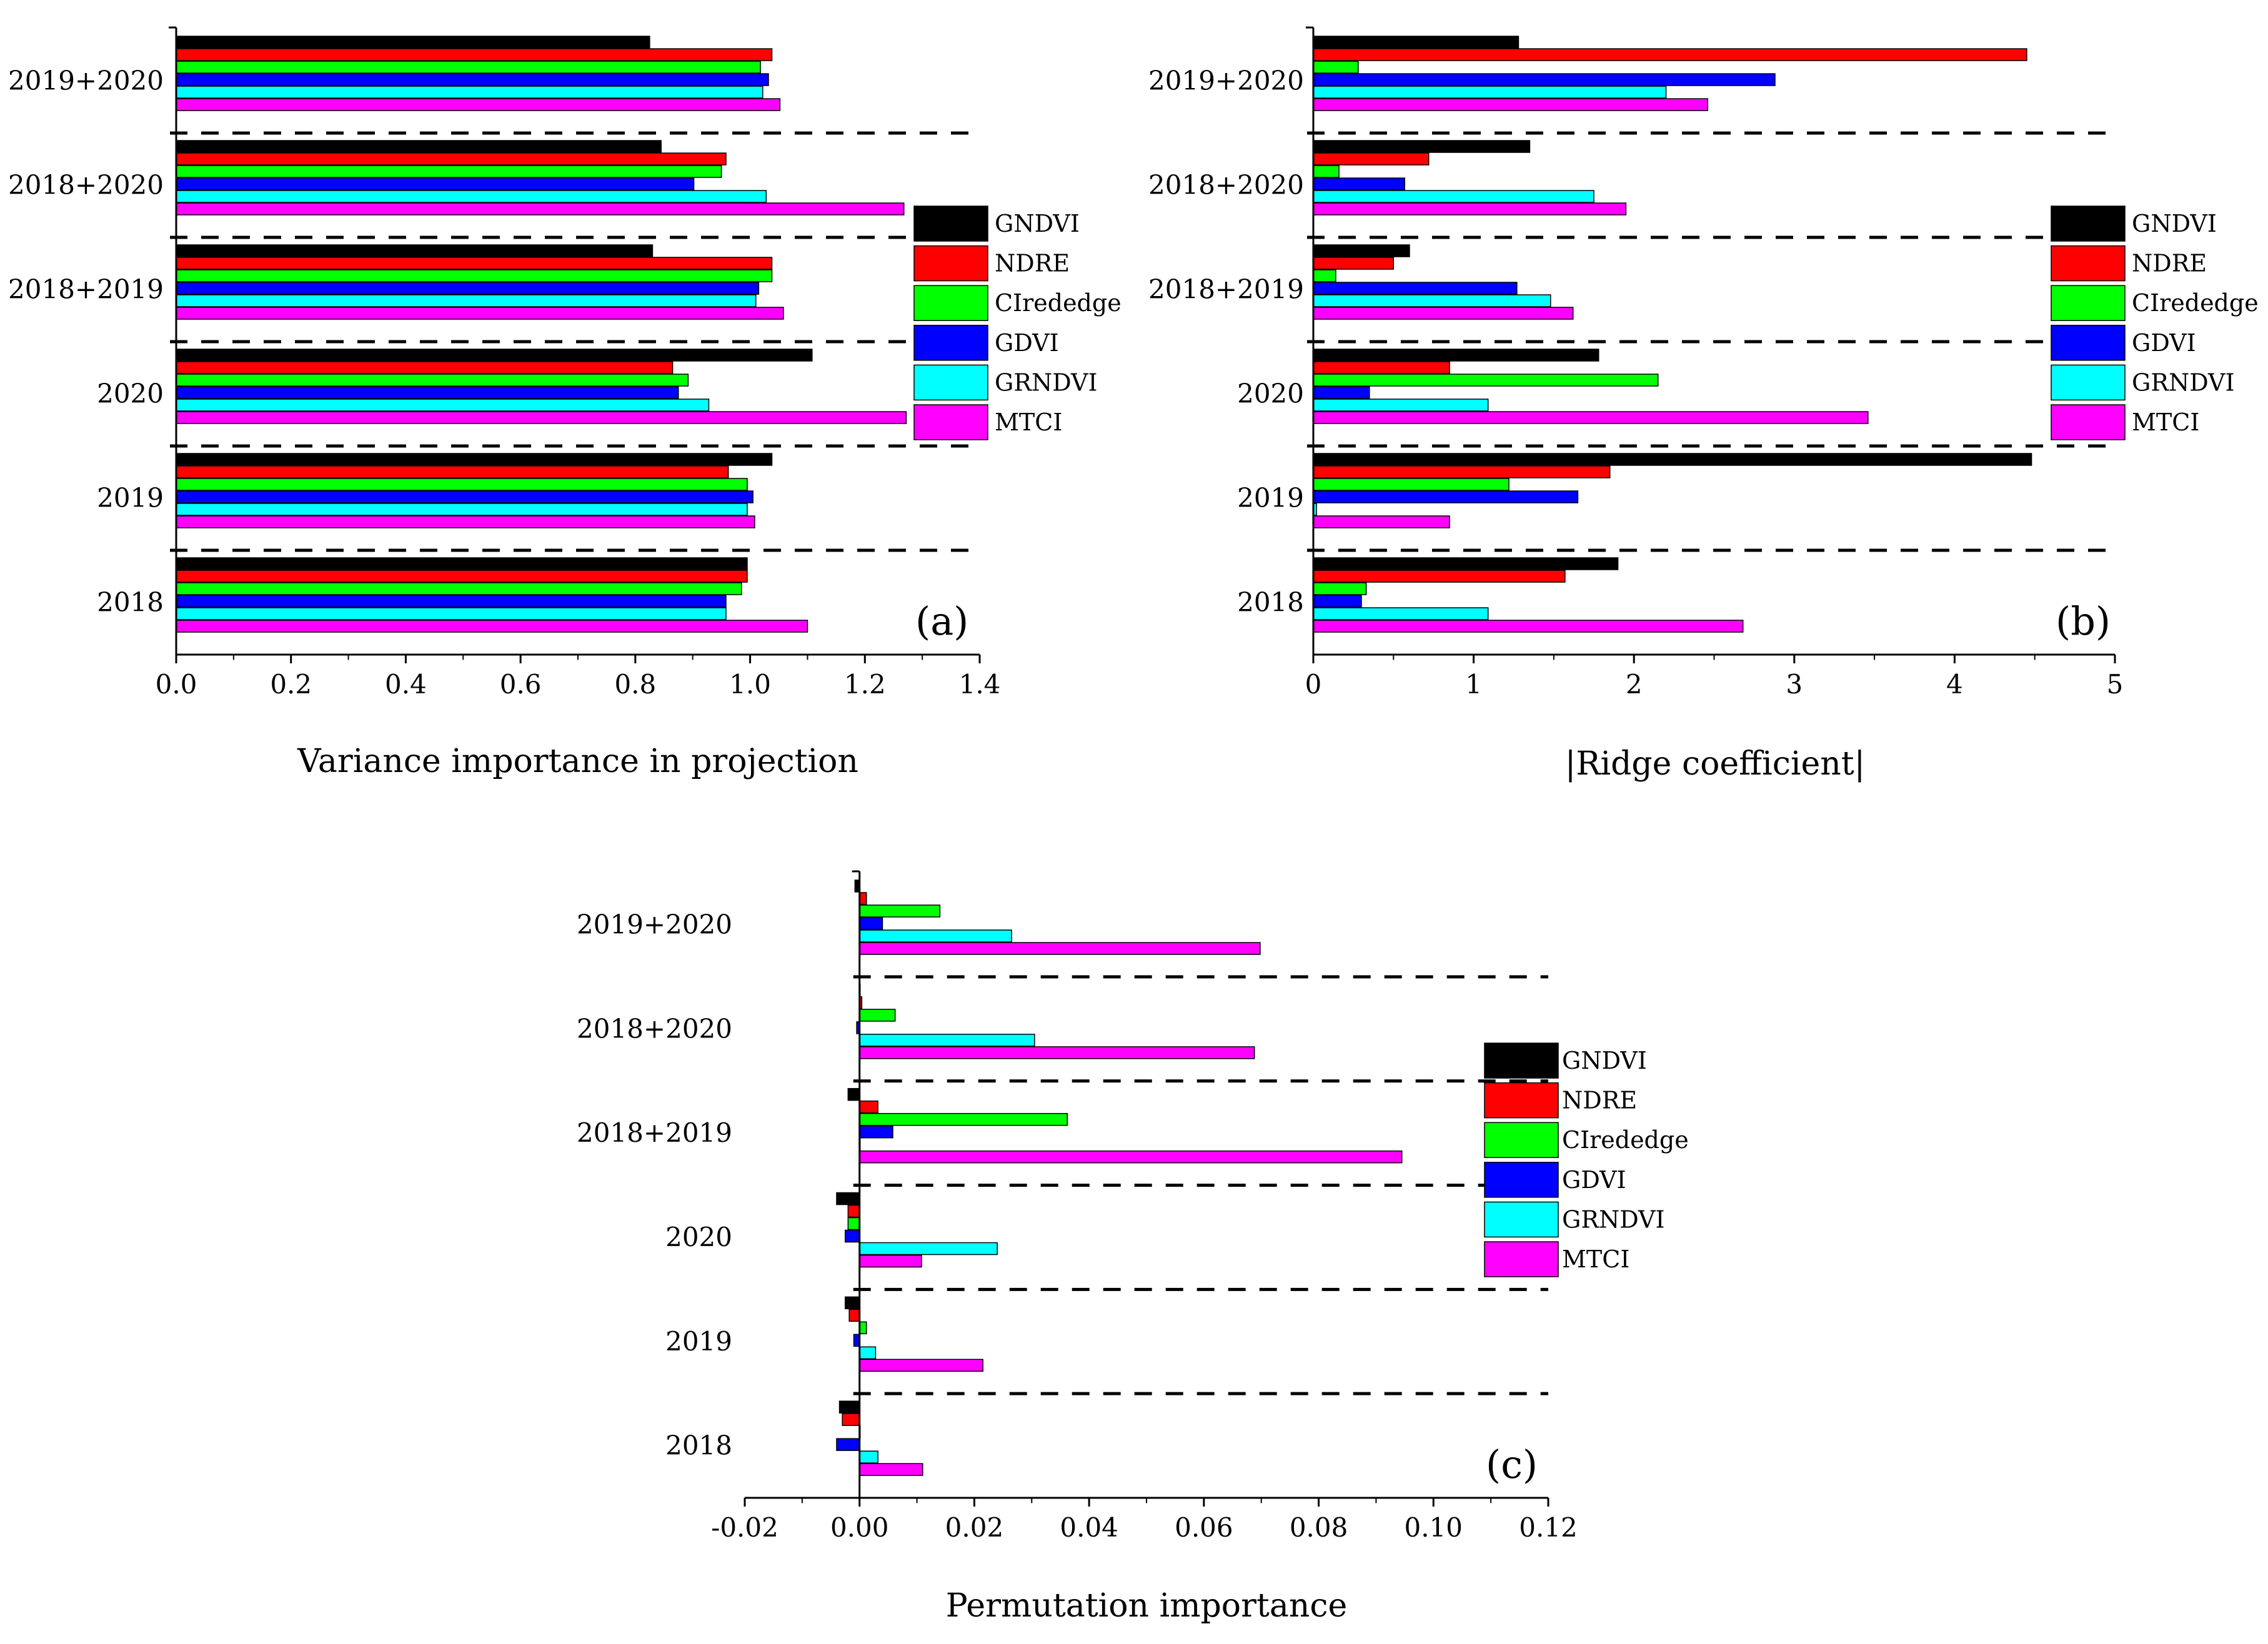  What do you see at coordinates (462, 510) in the screenshot?
I see `bar-2019-grndvi` at bounding box center [462, 510].